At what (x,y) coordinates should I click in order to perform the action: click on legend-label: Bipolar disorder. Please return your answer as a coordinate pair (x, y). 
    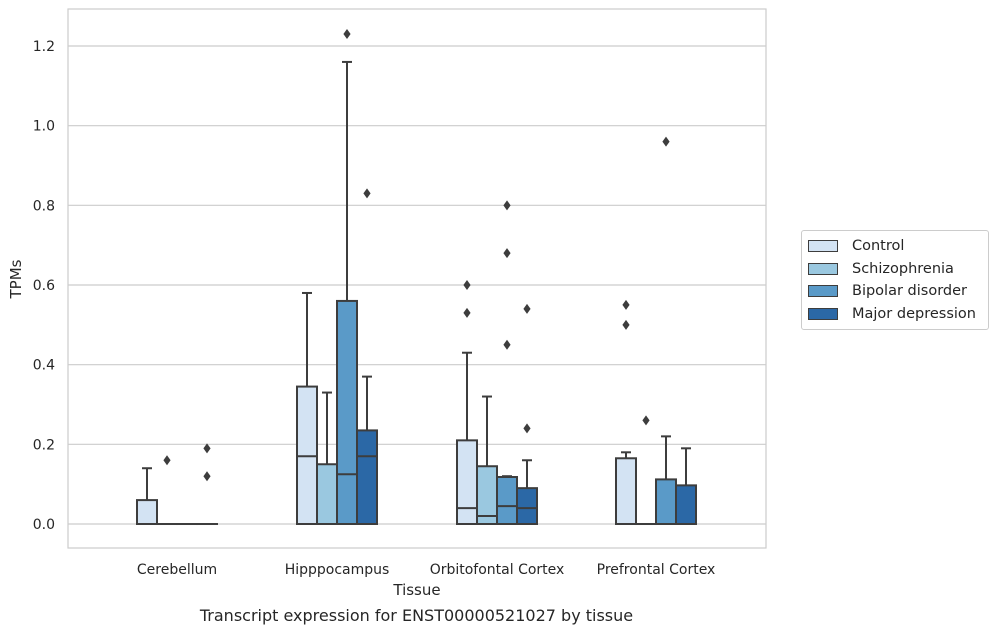
    Looking at the image, I should click on (909, 291).